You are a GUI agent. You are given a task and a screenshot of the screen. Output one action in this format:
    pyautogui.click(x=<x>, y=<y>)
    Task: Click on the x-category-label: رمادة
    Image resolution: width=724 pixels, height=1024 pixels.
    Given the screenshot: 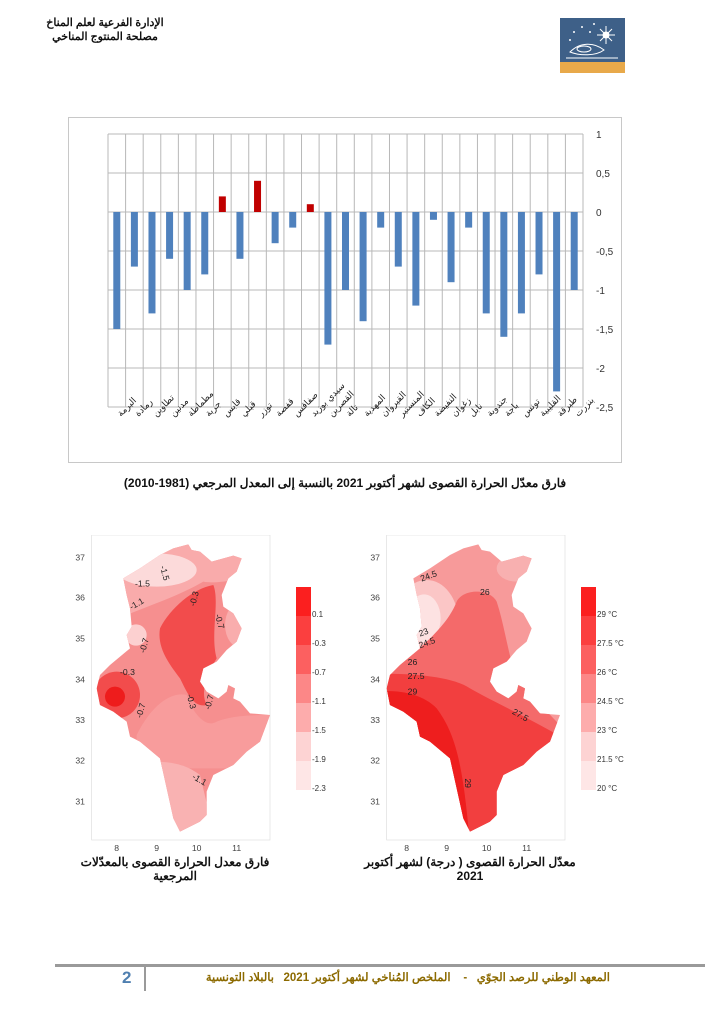 What is the action you would take?
    pyautogui.click(x=144, y=408)
    